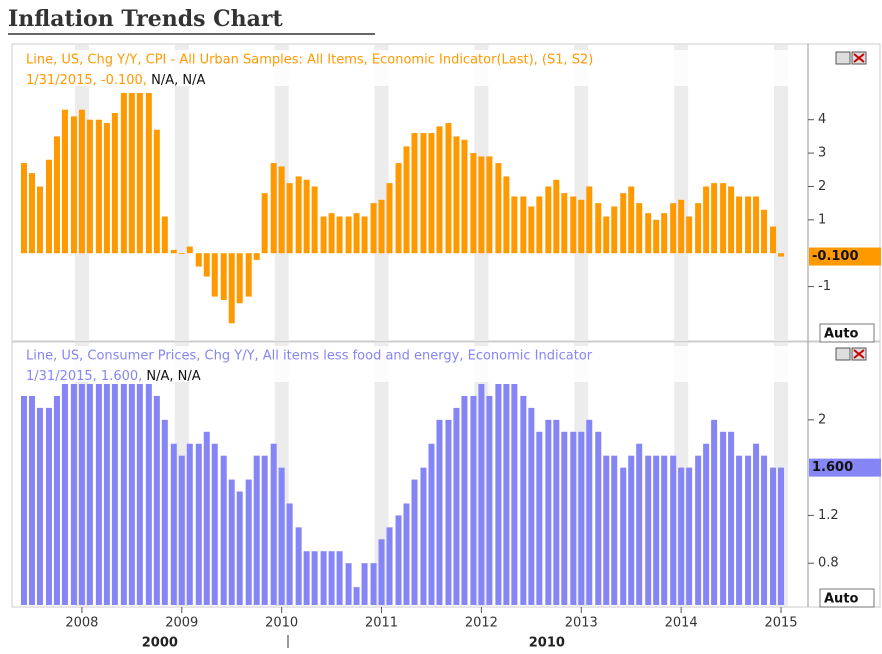 The image size is (882, 654). What do you see at coordinates (832, 467) in the screenshot?
I see `last-value-label: 1.600` at bounding box center [832, 467].